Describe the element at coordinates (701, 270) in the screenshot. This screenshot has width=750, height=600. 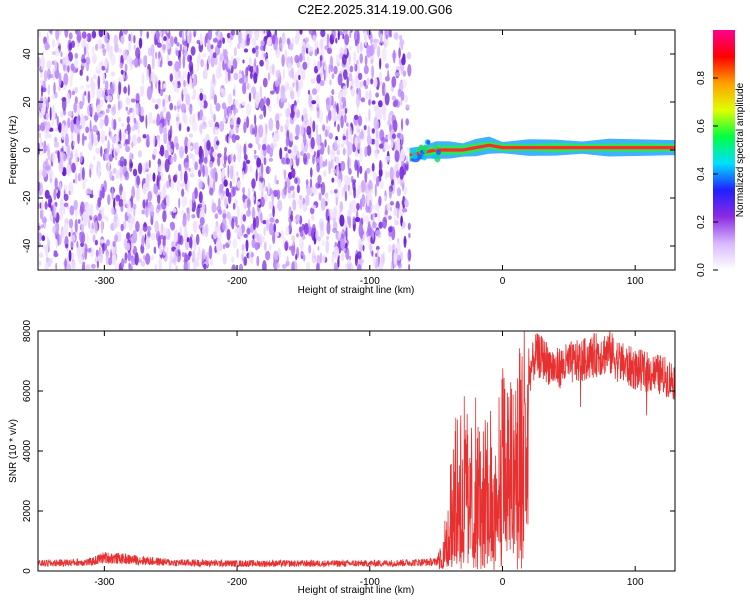
I see `colorbar-tick-label: 0.0` at that location.